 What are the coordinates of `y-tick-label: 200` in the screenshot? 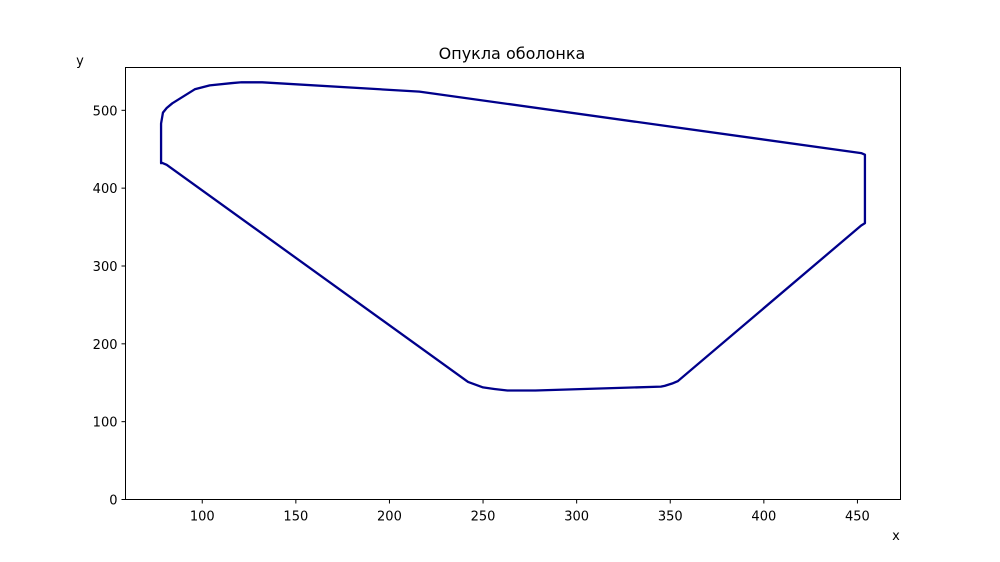 It's located at (105, 345).